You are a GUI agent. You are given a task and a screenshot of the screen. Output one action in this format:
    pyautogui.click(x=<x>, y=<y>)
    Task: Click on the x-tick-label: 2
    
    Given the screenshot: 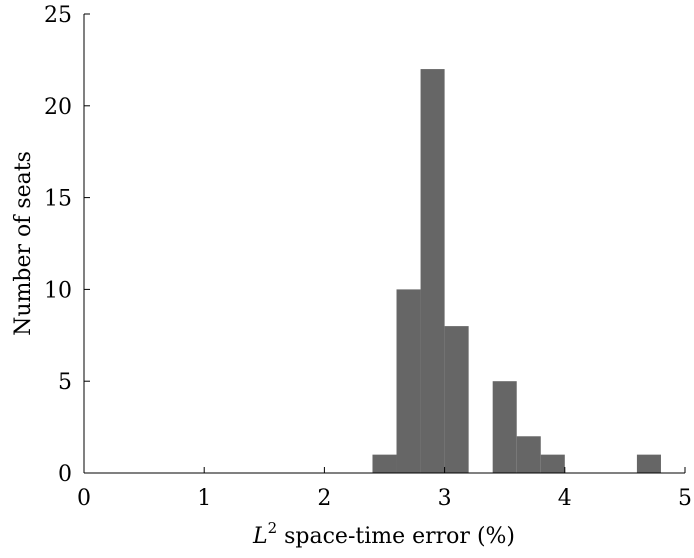 What is the action you would take?
    pyautogui.click(x=324, y=498)
    